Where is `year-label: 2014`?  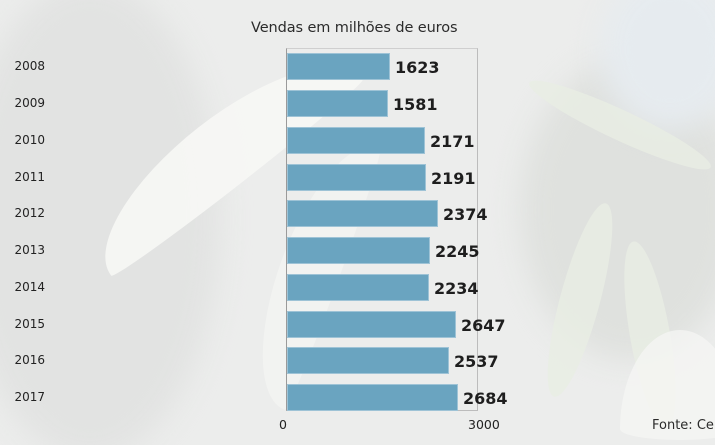 year-label: 2014 is located at coordinates (29, 287).